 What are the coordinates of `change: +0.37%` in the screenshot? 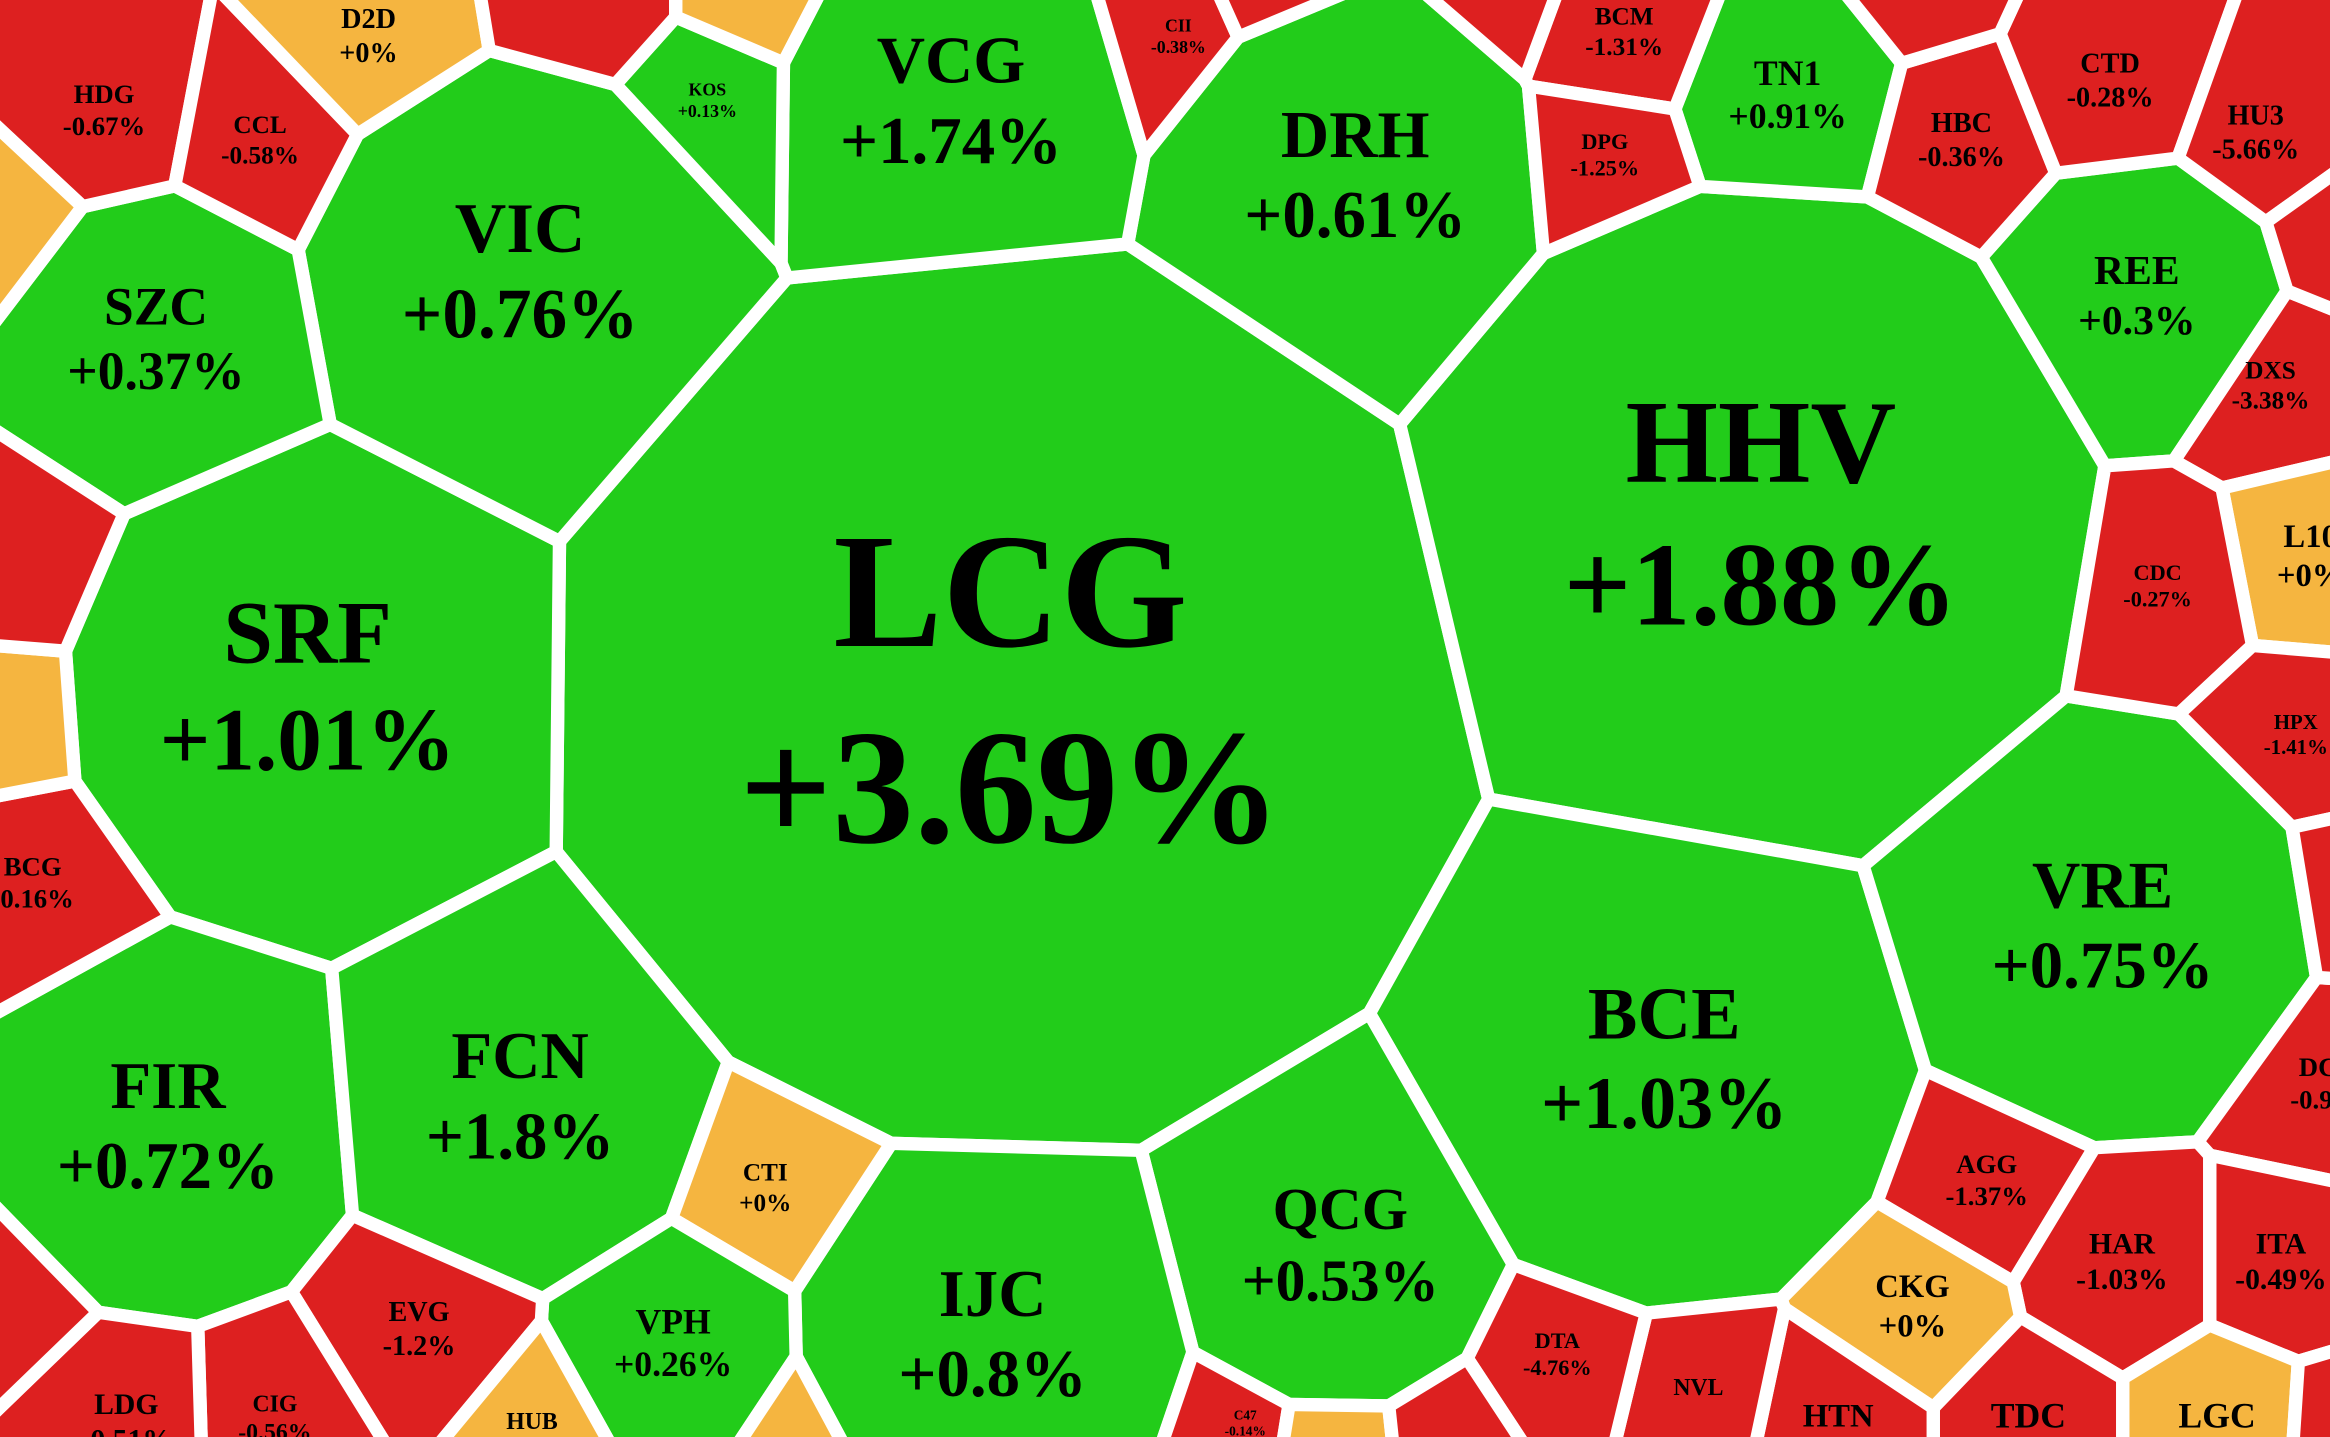 It's located at (156, 371).